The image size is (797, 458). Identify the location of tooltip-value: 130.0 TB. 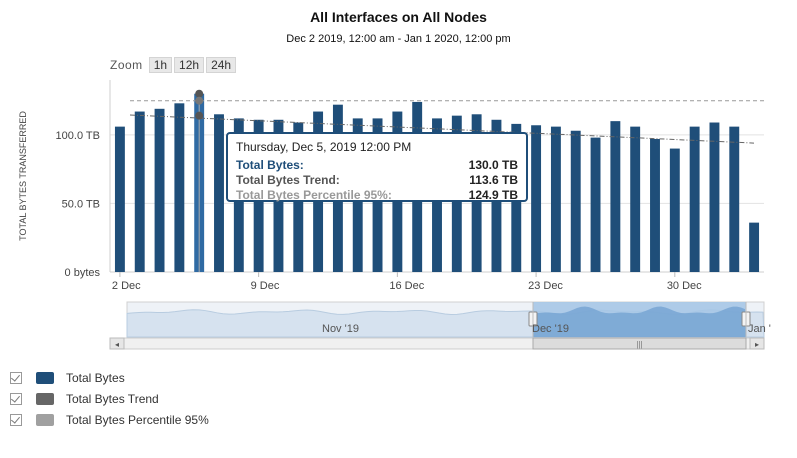
(493, 165).